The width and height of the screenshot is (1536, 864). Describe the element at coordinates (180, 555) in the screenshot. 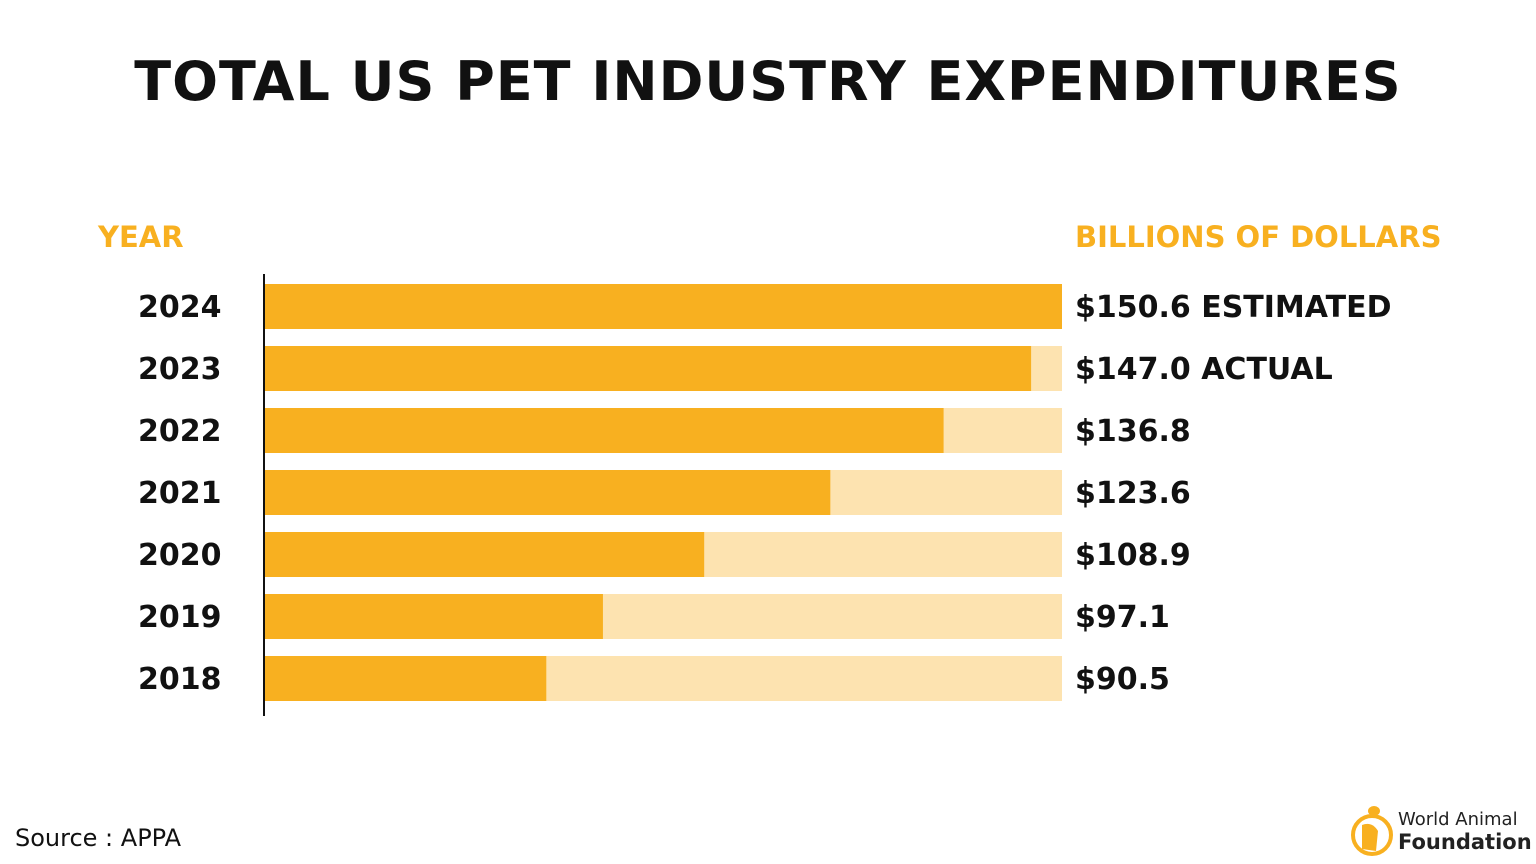

I see `year-label: 2020` at that location.